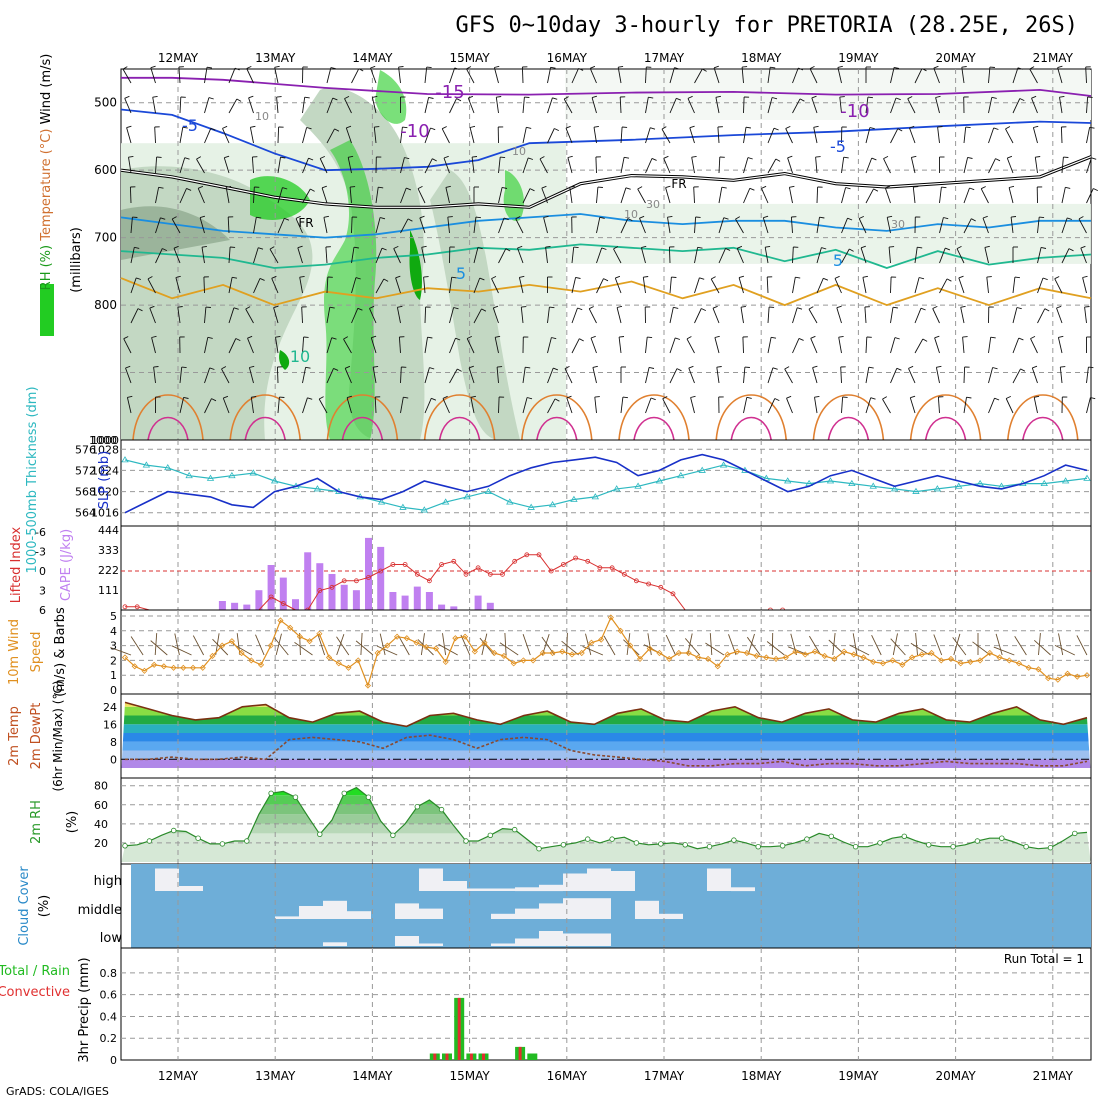  What do you see at coordinates (46, 172) in the screenshot?
I see `upper-air-legend: RH (%) Temperature (°C) Wind (m/s)` at bounding box center [46, 172].